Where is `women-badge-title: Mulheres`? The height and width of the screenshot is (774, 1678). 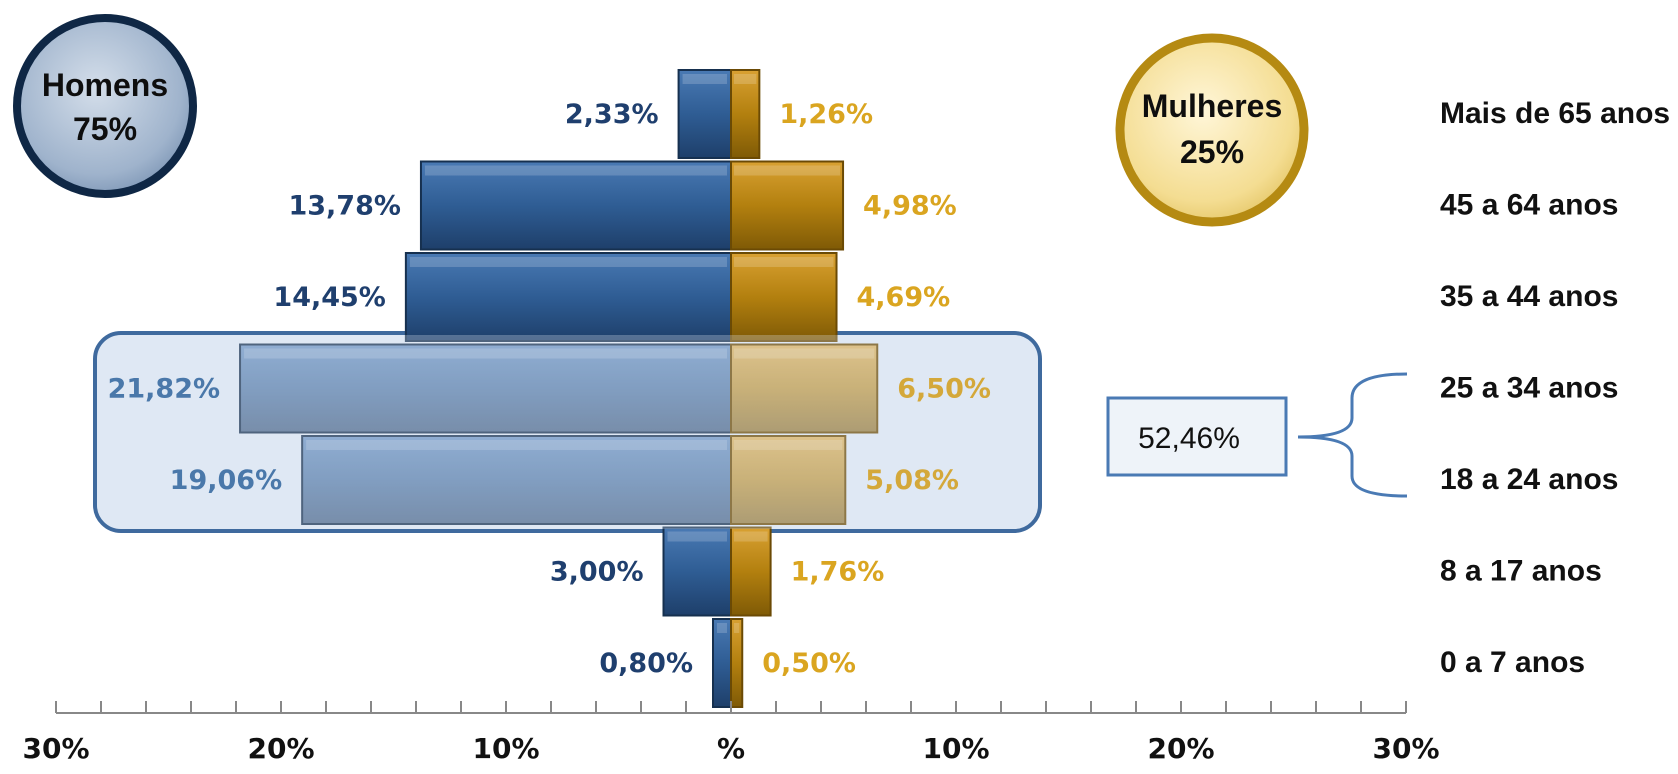
women-badge-title: Mulheres is located at coordinates (1212, 106).